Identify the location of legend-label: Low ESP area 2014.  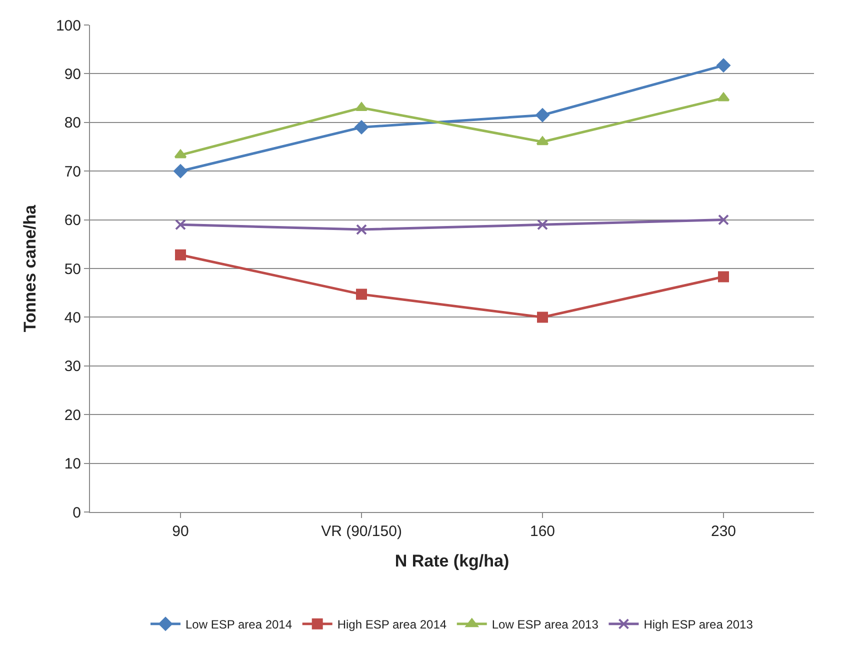
(239, 625).